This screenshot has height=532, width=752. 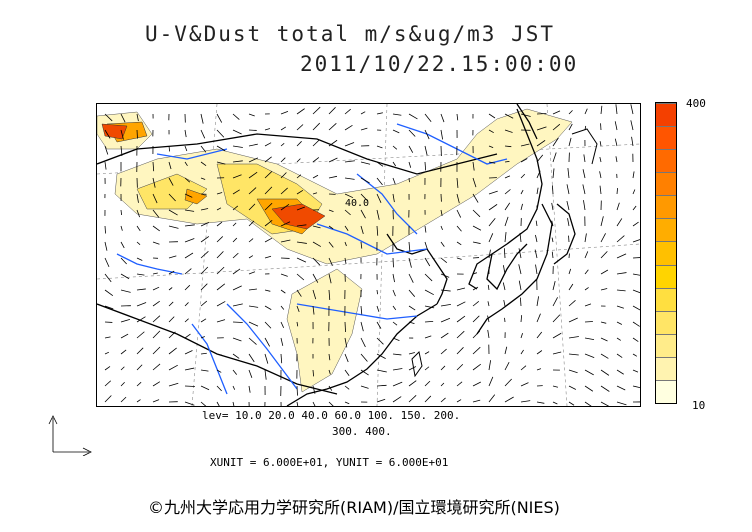 What do you see at coordinates (439, 64) in the screenshot?
I see `chart-timestamp: 2011/10/22.15:00:00` at bounding box center [439, 64].